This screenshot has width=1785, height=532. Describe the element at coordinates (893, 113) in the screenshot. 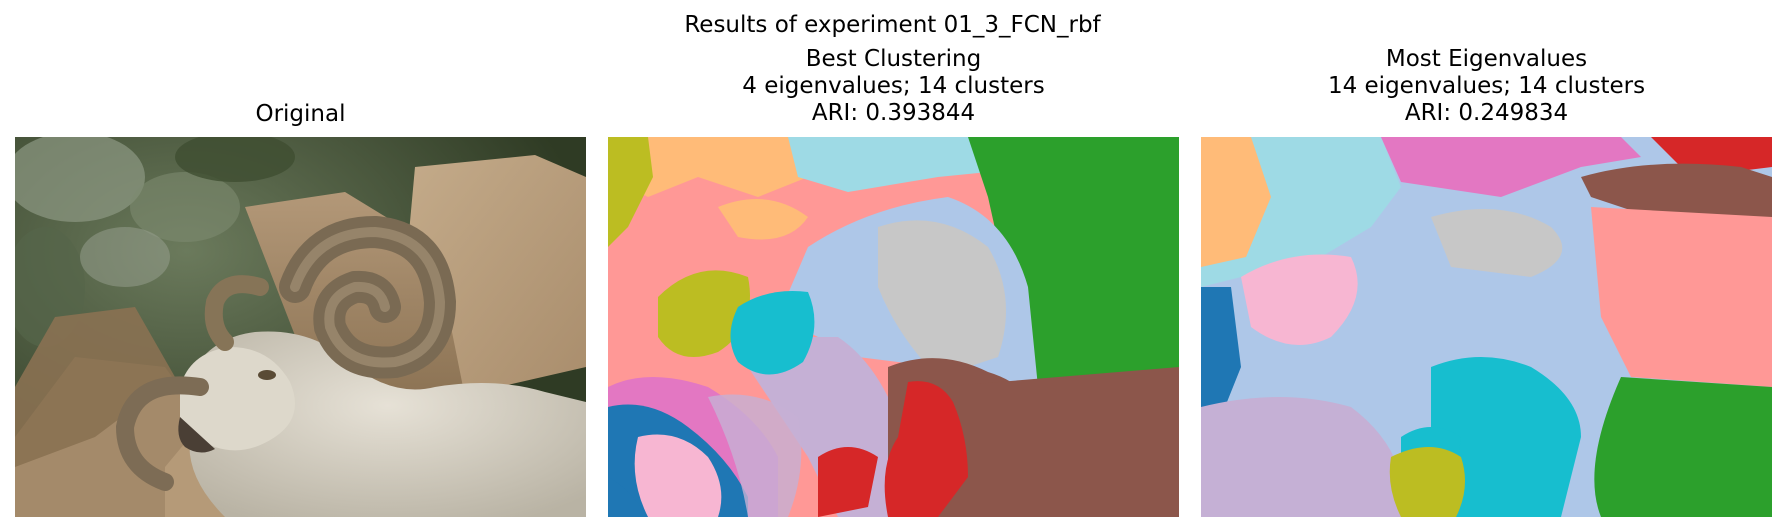

I see `best-title-line-3: ARI: 0.393844` at that location.